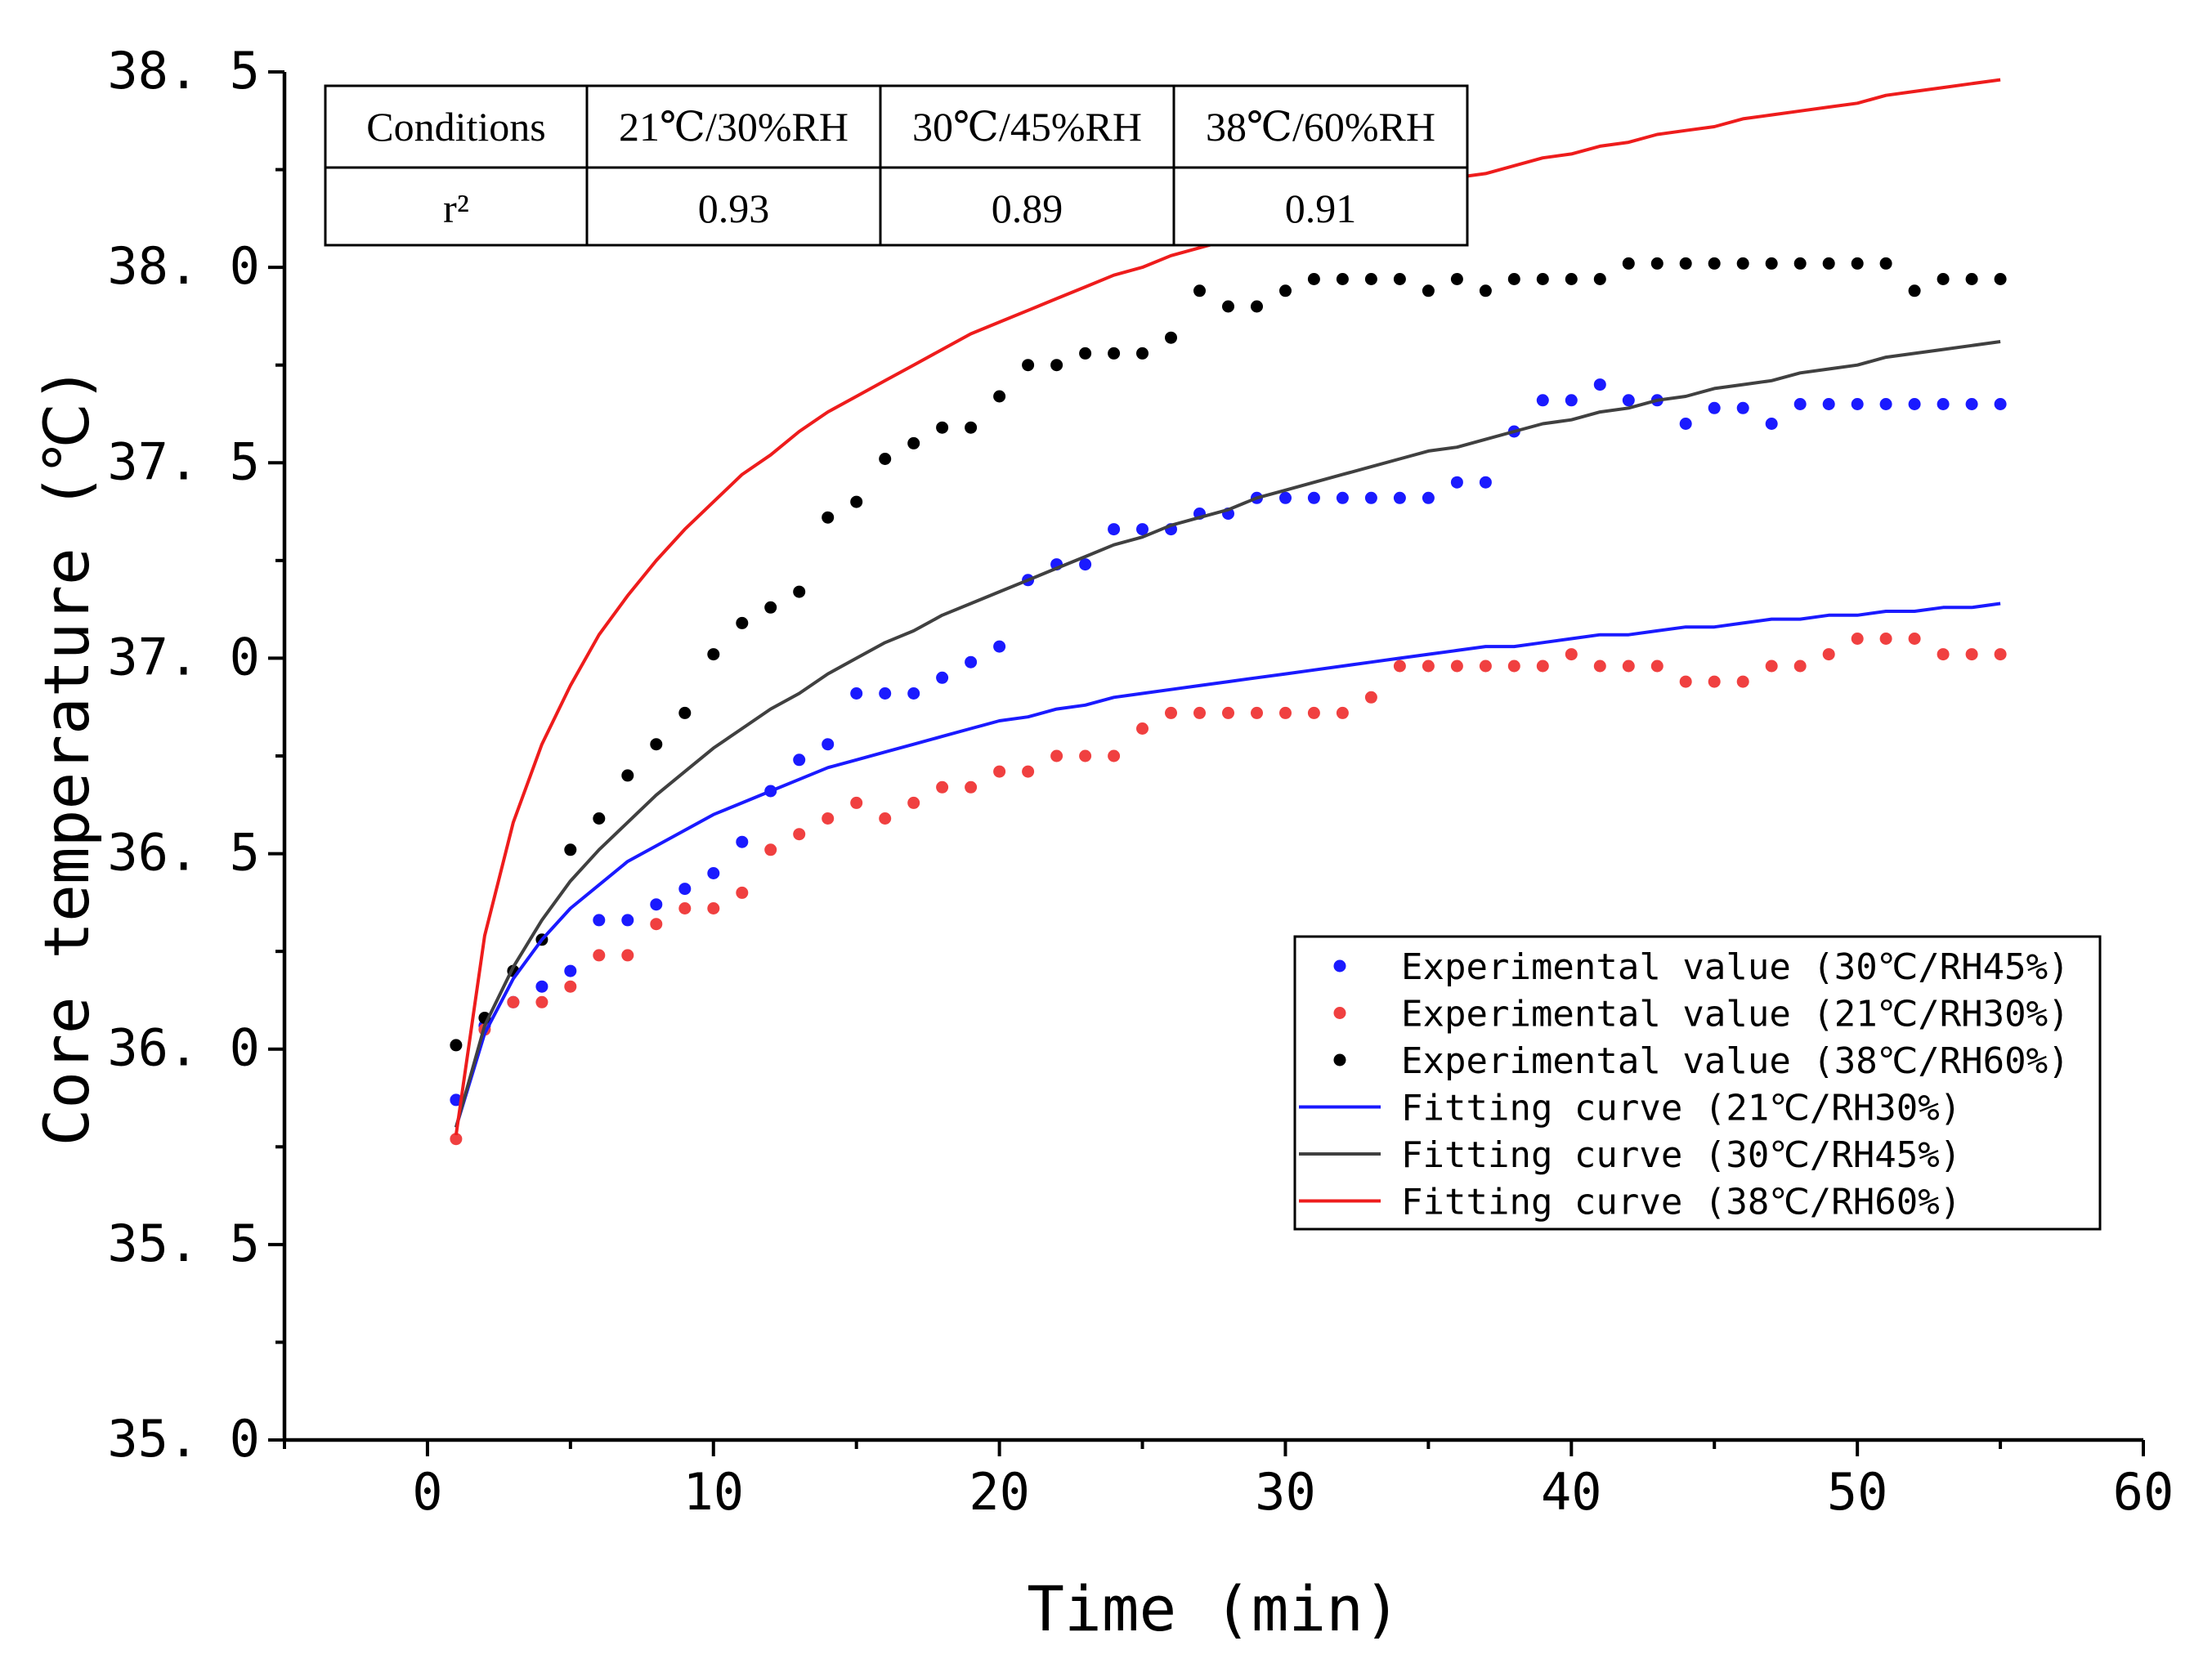 The image size is (2212, 1659). What do you see at coordinates (183, 71) in the screenshot?
I see `y-tick-label: 38. 5` at bounding box center [183, 71].